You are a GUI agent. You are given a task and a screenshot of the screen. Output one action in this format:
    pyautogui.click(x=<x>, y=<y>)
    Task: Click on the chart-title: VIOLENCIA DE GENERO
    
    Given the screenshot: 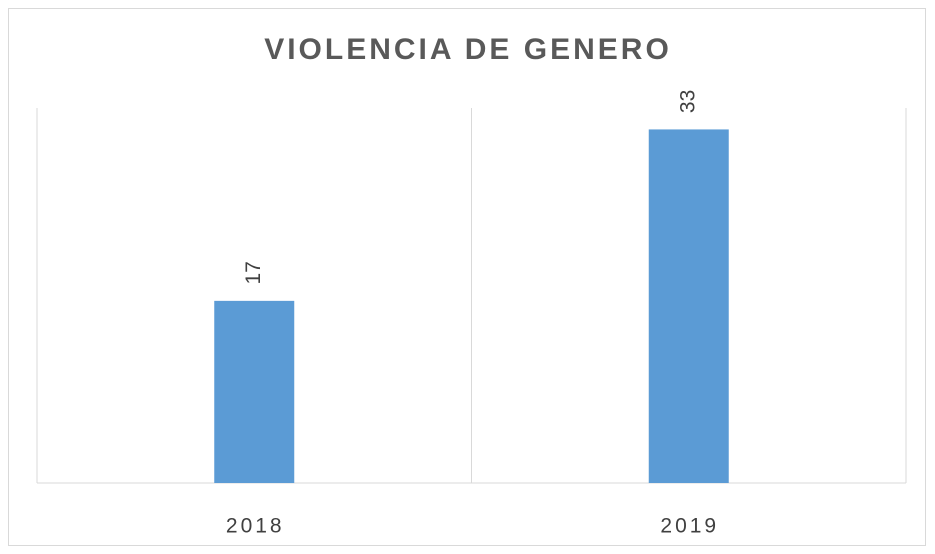 What is the action you would take?
    pyautogui.click(x=468, y=49)
    